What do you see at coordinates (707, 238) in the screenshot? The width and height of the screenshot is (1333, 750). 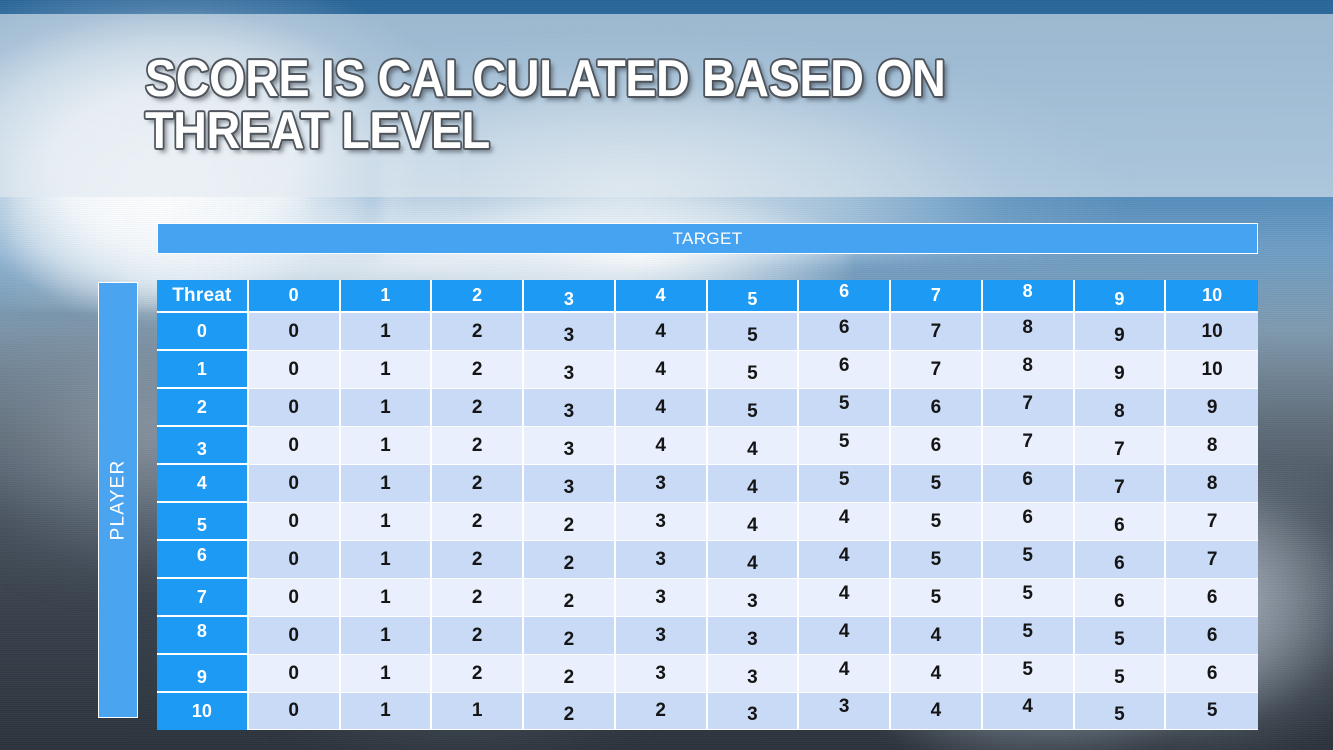 I see `target-axis-label: TARGET` at bounding box center [707, 238].